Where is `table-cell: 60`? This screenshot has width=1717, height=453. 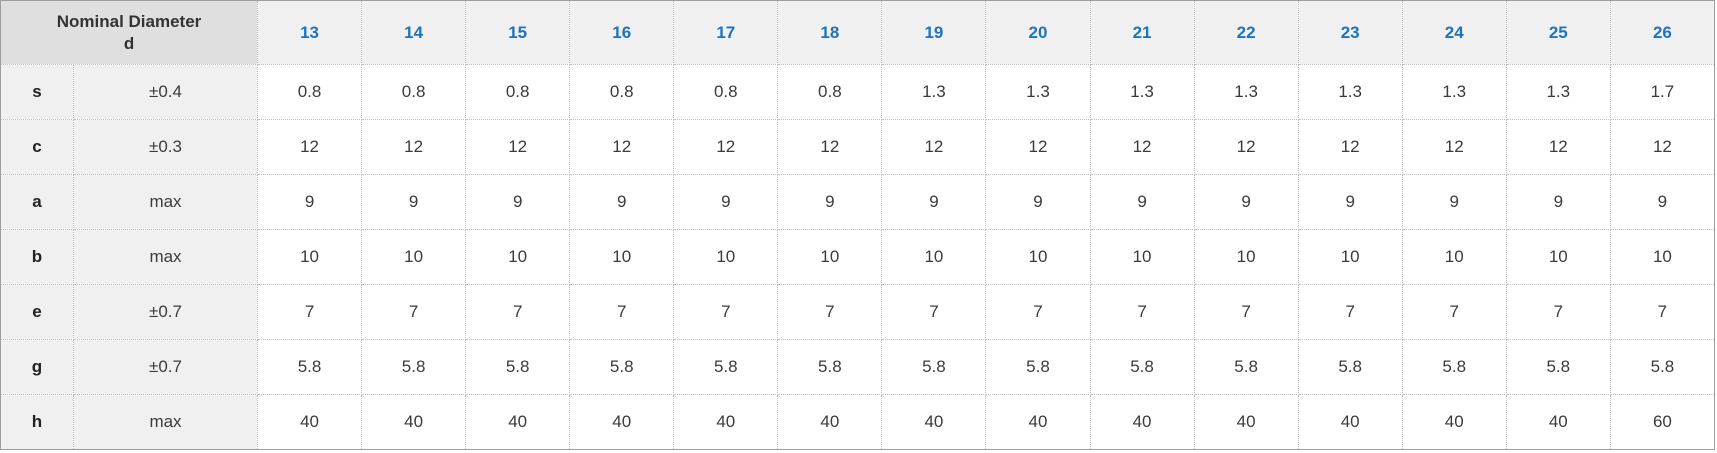 table-cell: 60 is located at coordinates (1662, 422).